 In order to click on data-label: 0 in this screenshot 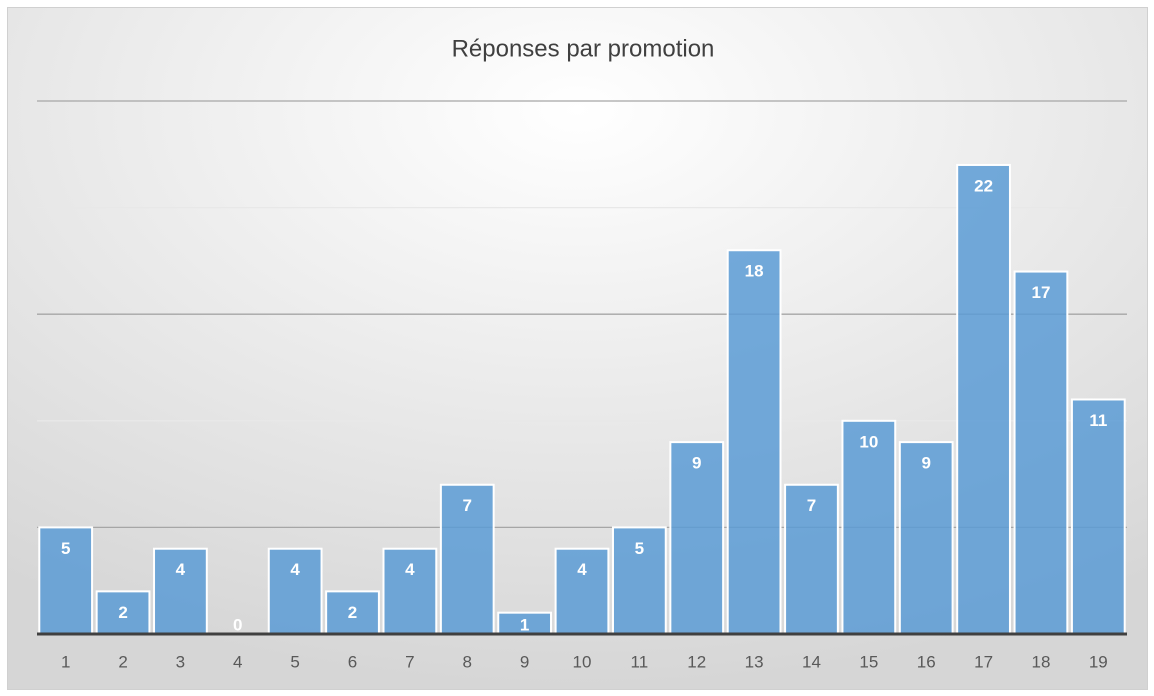, I will do `click(237, 624)`.